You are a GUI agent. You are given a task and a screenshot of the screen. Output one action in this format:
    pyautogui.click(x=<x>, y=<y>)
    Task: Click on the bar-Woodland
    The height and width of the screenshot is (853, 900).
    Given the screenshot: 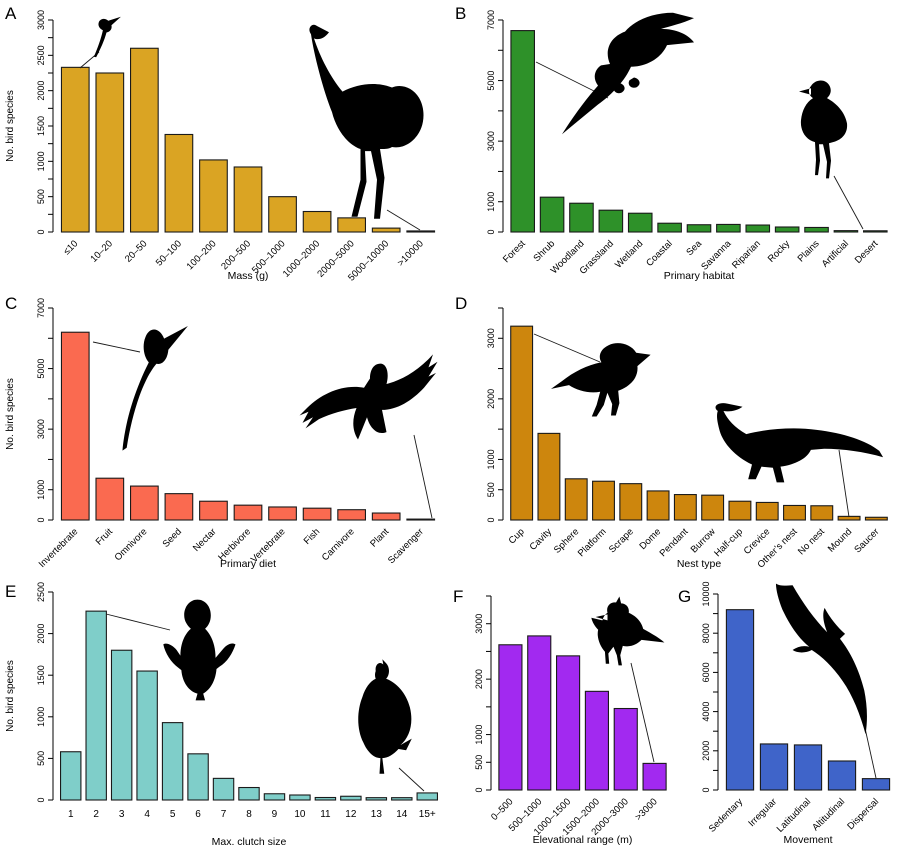 What is the action you would take?
    pyautogui.click(x=581, y=217)
    